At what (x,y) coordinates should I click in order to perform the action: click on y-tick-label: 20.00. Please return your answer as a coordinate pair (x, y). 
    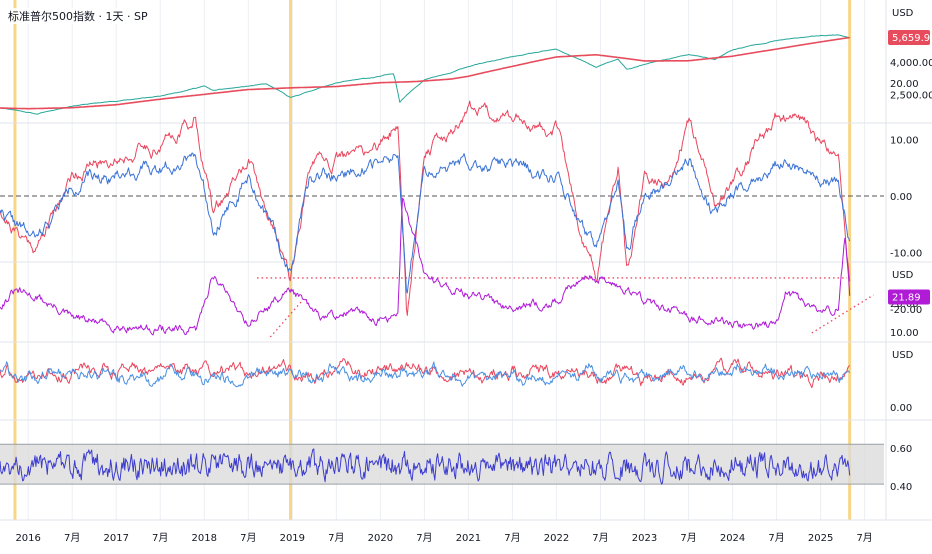
    Looking at the image, I should click on (904, 84).